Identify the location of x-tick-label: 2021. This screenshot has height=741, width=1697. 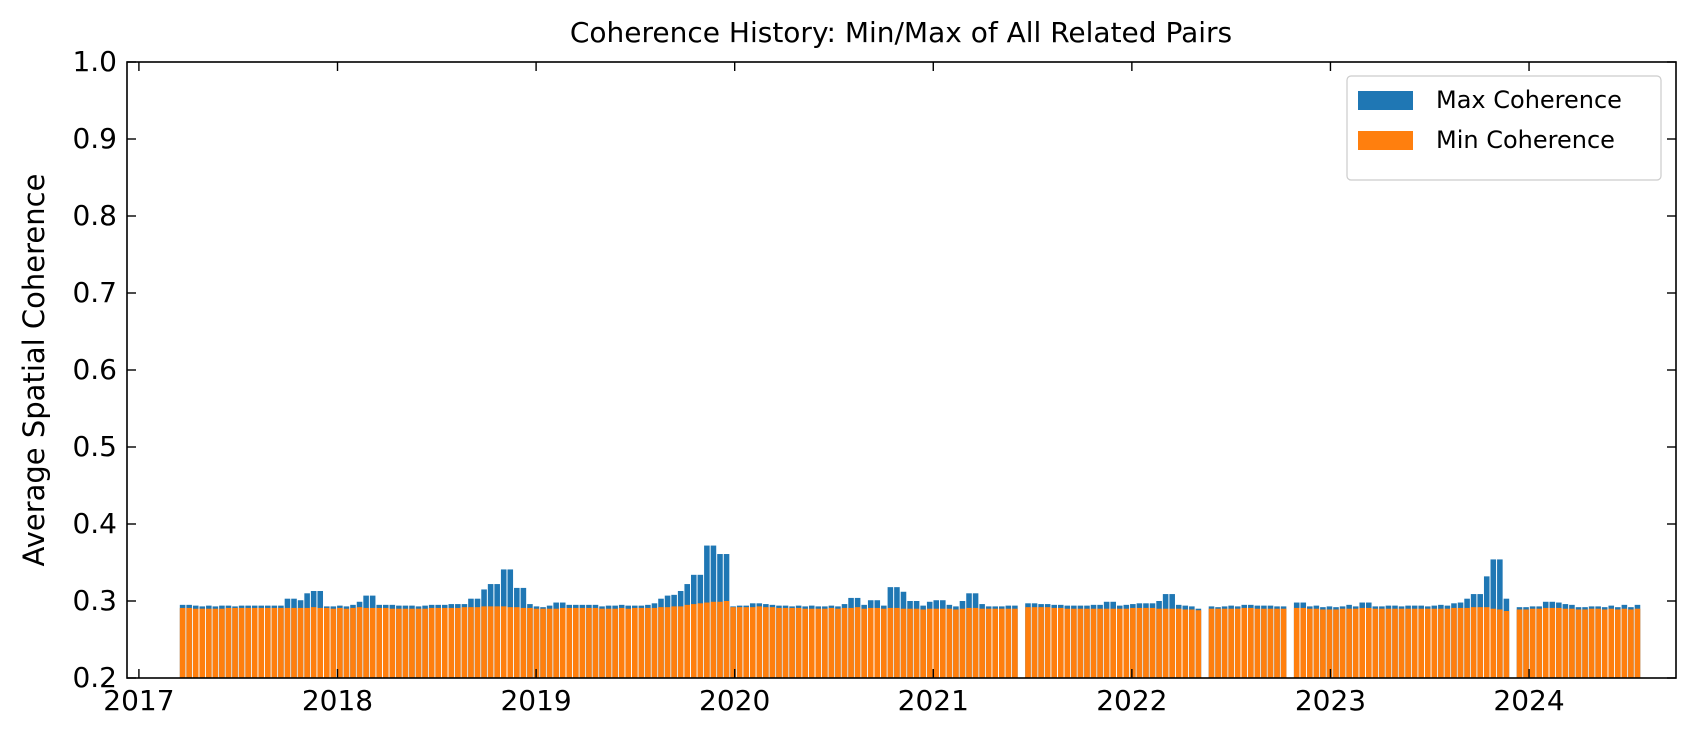
(933, 700).